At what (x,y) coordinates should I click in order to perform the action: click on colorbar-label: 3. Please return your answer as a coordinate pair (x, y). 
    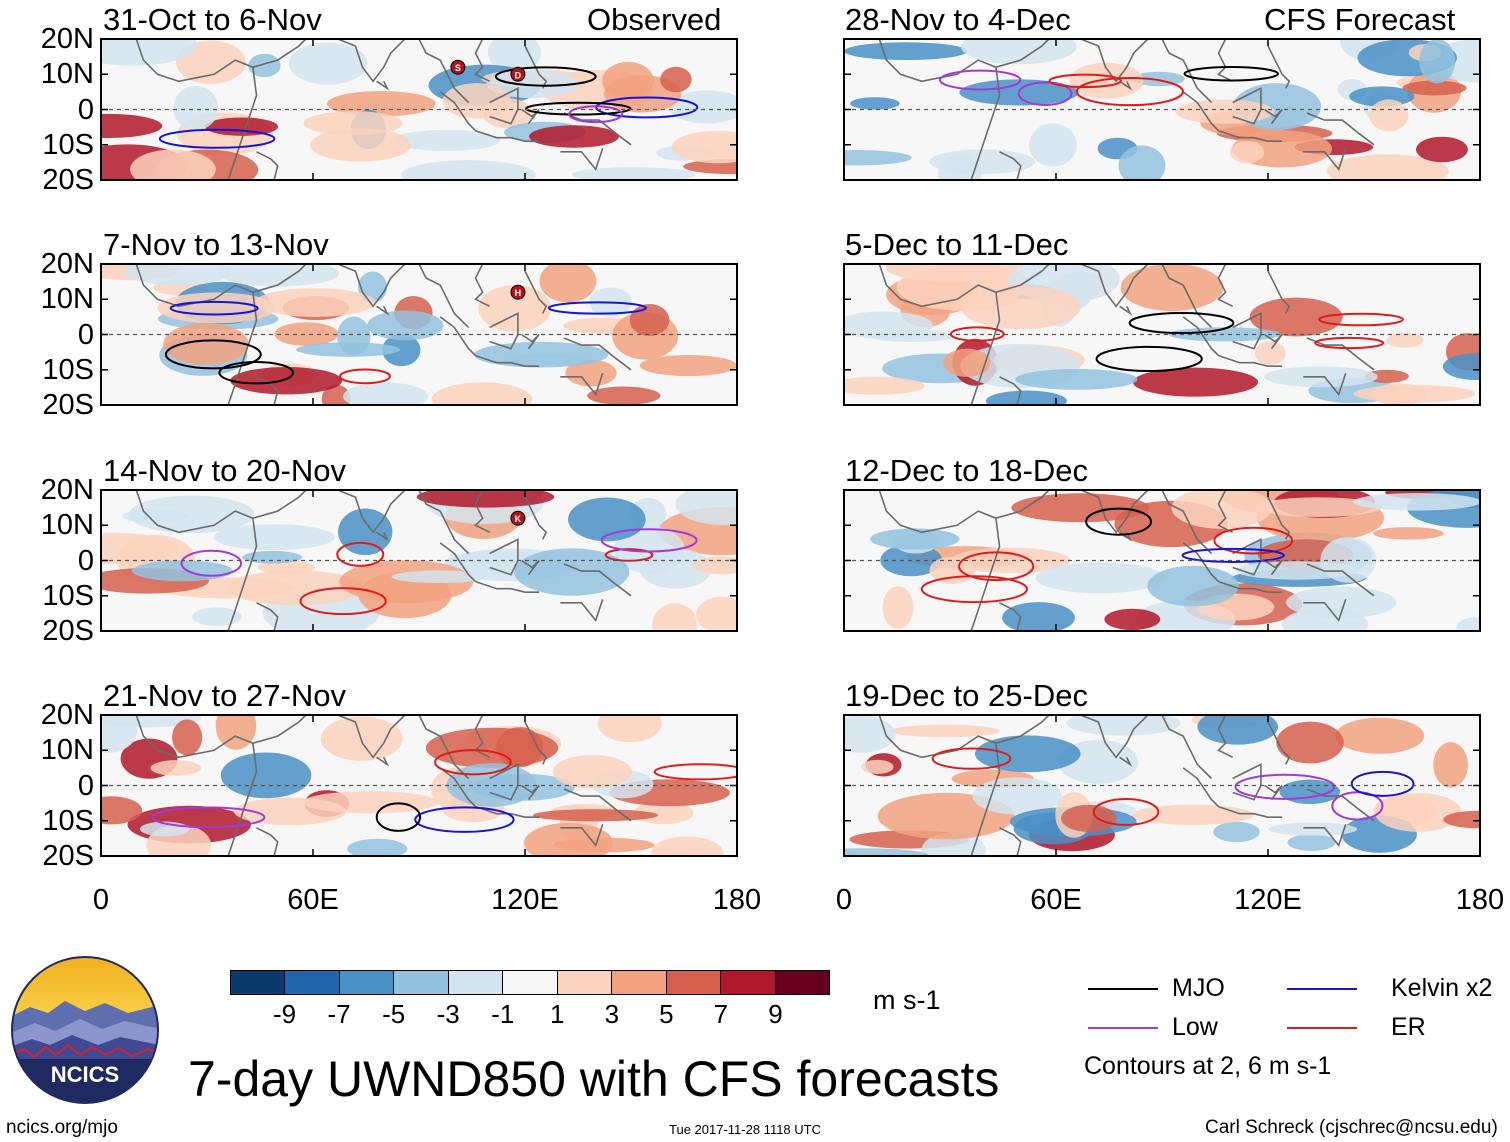
    Looking at the image, I should click on (612, 1014).